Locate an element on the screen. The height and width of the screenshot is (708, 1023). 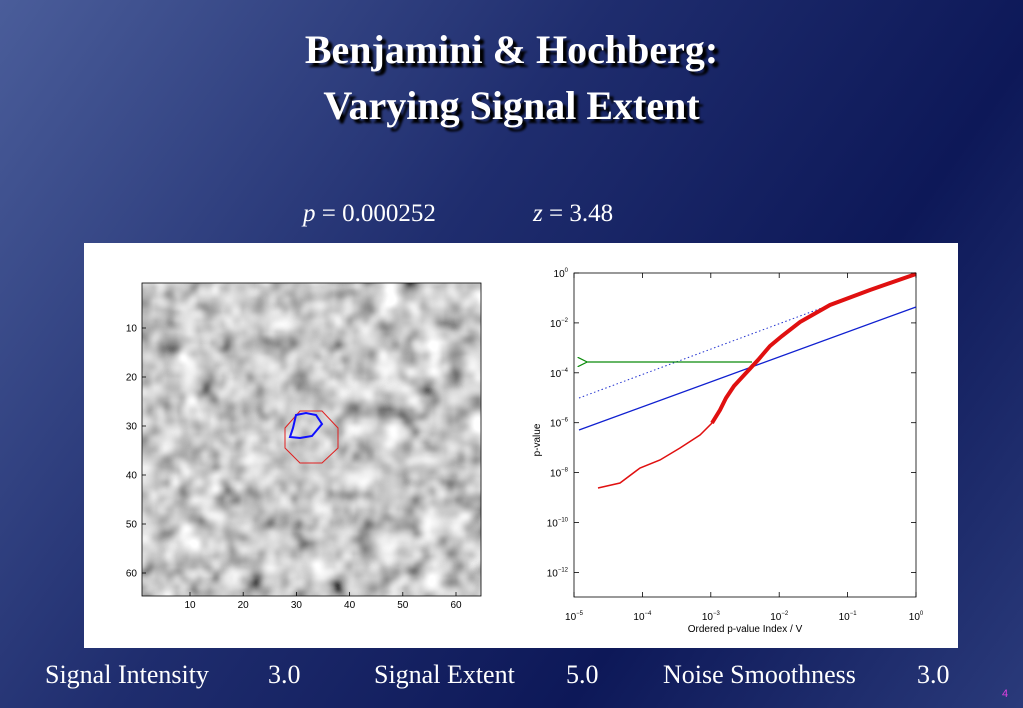
x-tick-label: 10⁰ is located at coordinates (916, 617).